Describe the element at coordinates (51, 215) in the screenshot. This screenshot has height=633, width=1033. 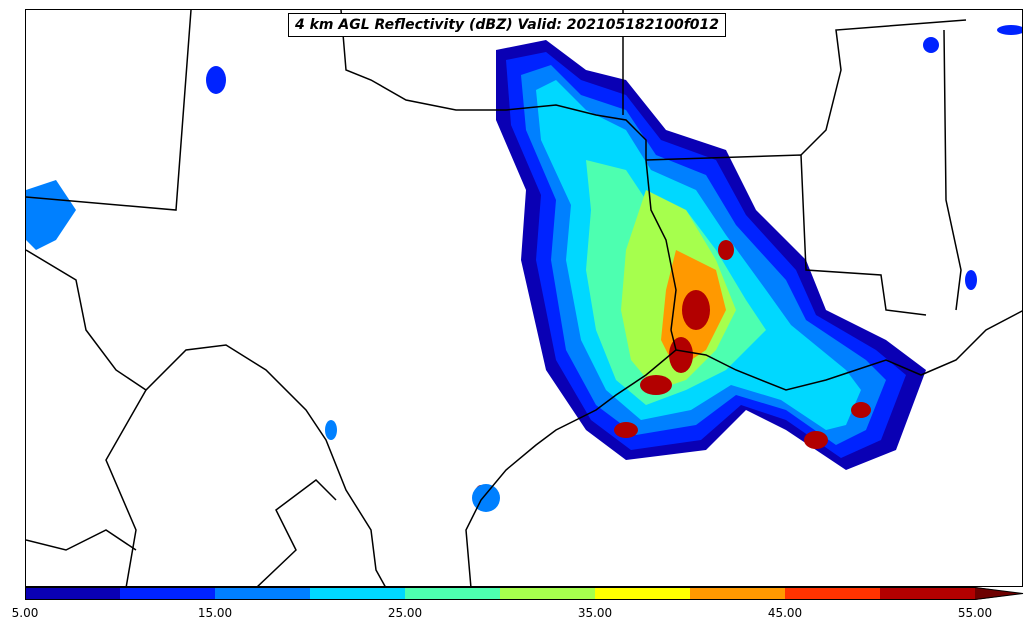
I see `reflectivity-west-area` at that location.